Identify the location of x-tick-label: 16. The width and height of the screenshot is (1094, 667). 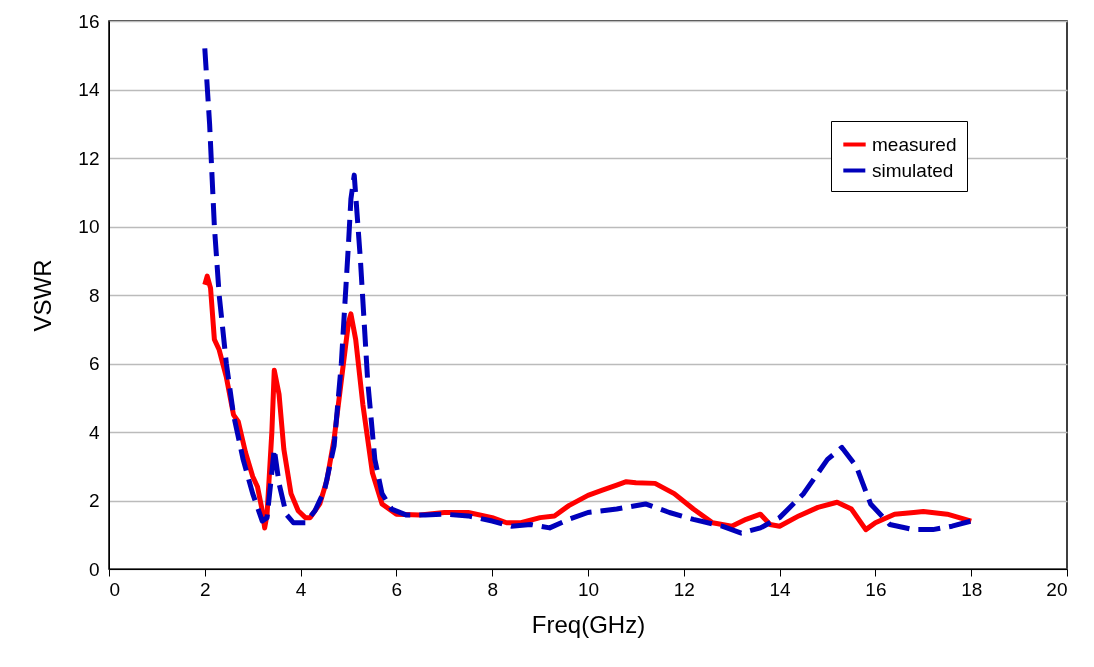
(876, 589).